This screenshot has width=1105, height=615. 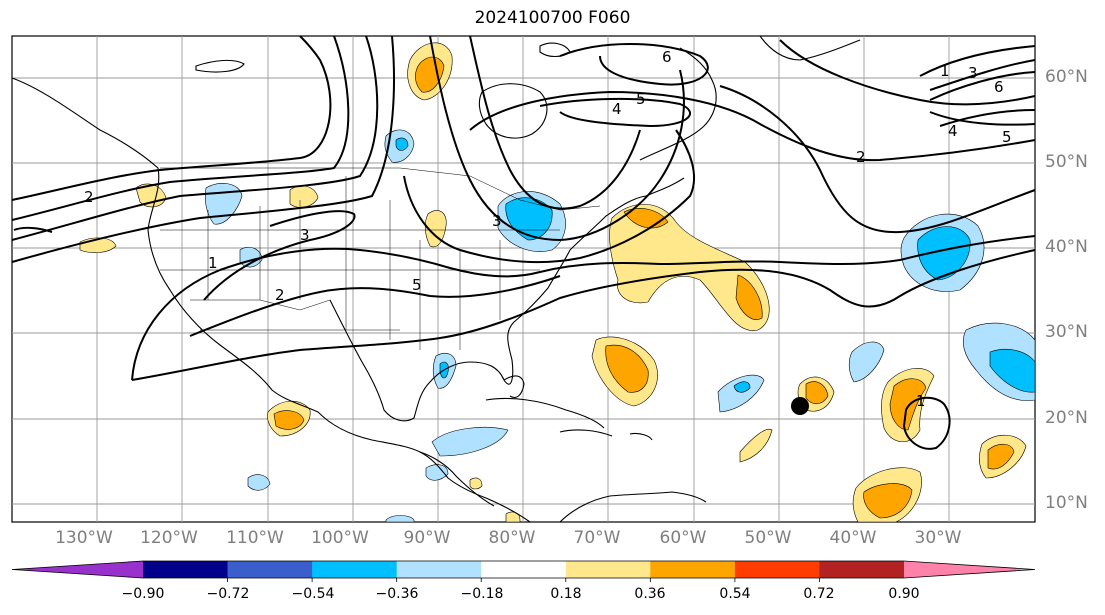 I want to click on colorbar-tick-label: 0.18, so click(x=566, y=594).